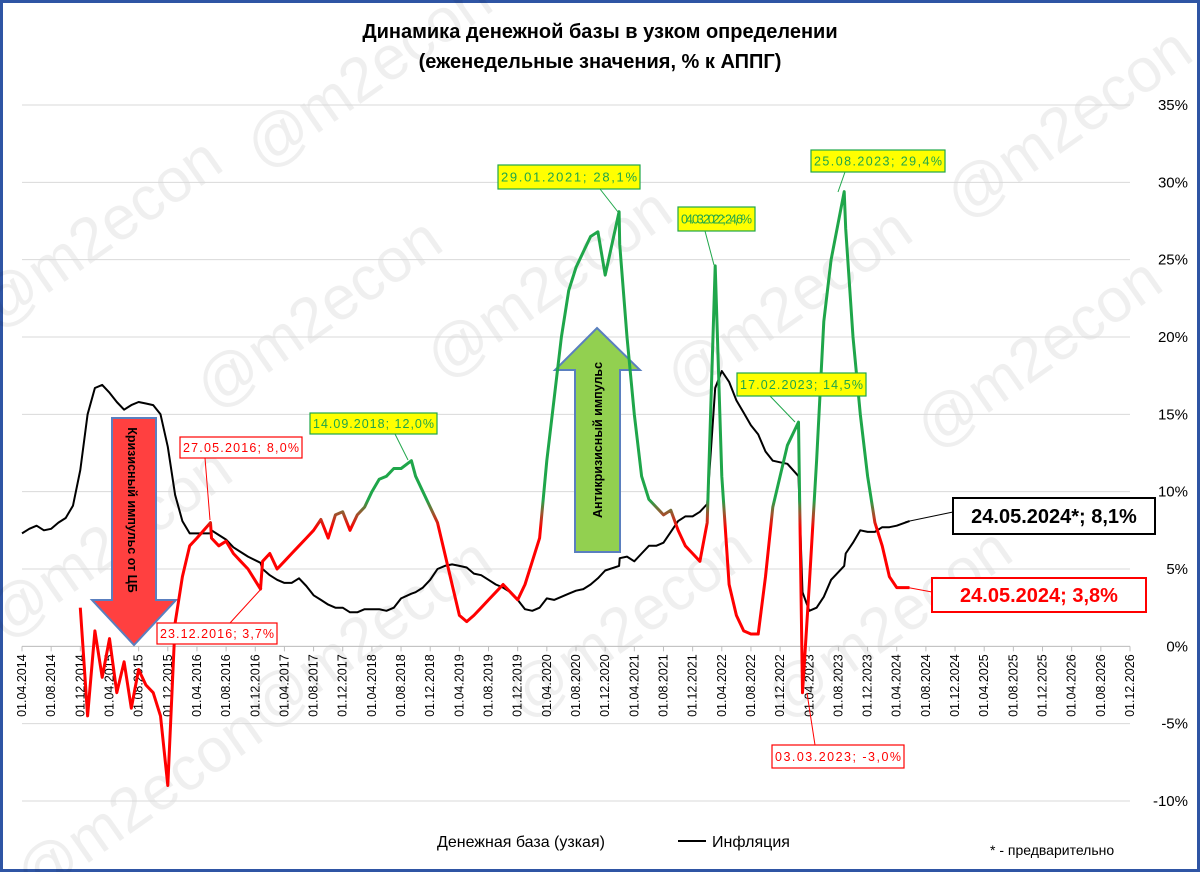 The image size is (1200, 872). What do you see at coordinates (1013, 685) in the screenshot?
I see `x-tick-label: 01.08.2025` at bounding box center [1013, 685].